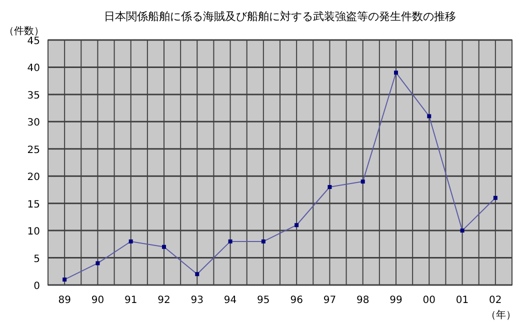 Image resolution: width=520 pixels, height=324 pixels. What do you see at coordinates (329, 300) in the screenshot?
I see `x-tick-label: 97` at bounding box center [329, 300].